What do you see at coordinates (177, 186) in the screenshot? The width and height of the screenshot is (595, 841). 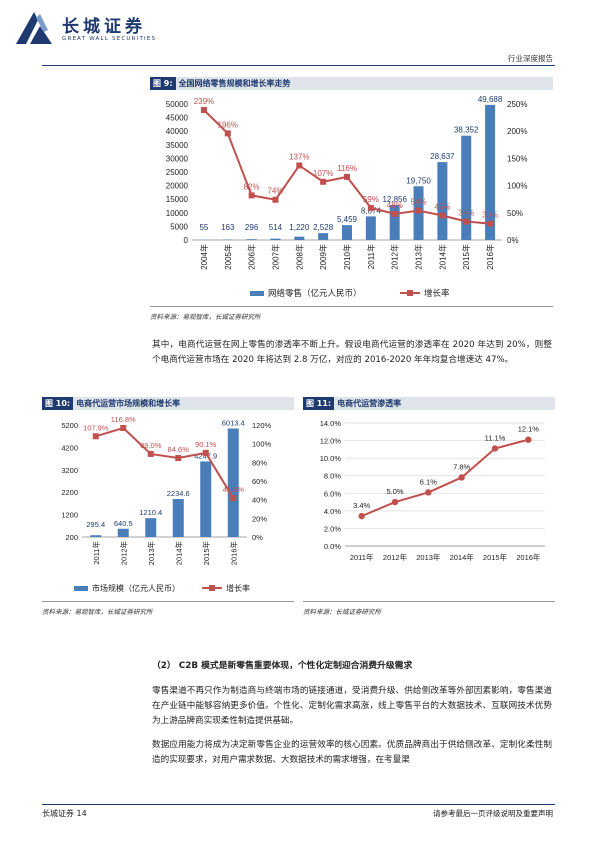 I see `y-left-tick-label: 20000` at bounding box center [177, 186].